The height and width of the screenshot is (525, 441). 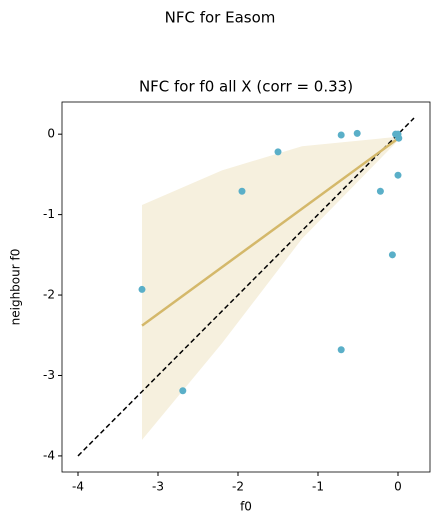 I want to click on y-tick-label: -1, so click(x=49, y=214).